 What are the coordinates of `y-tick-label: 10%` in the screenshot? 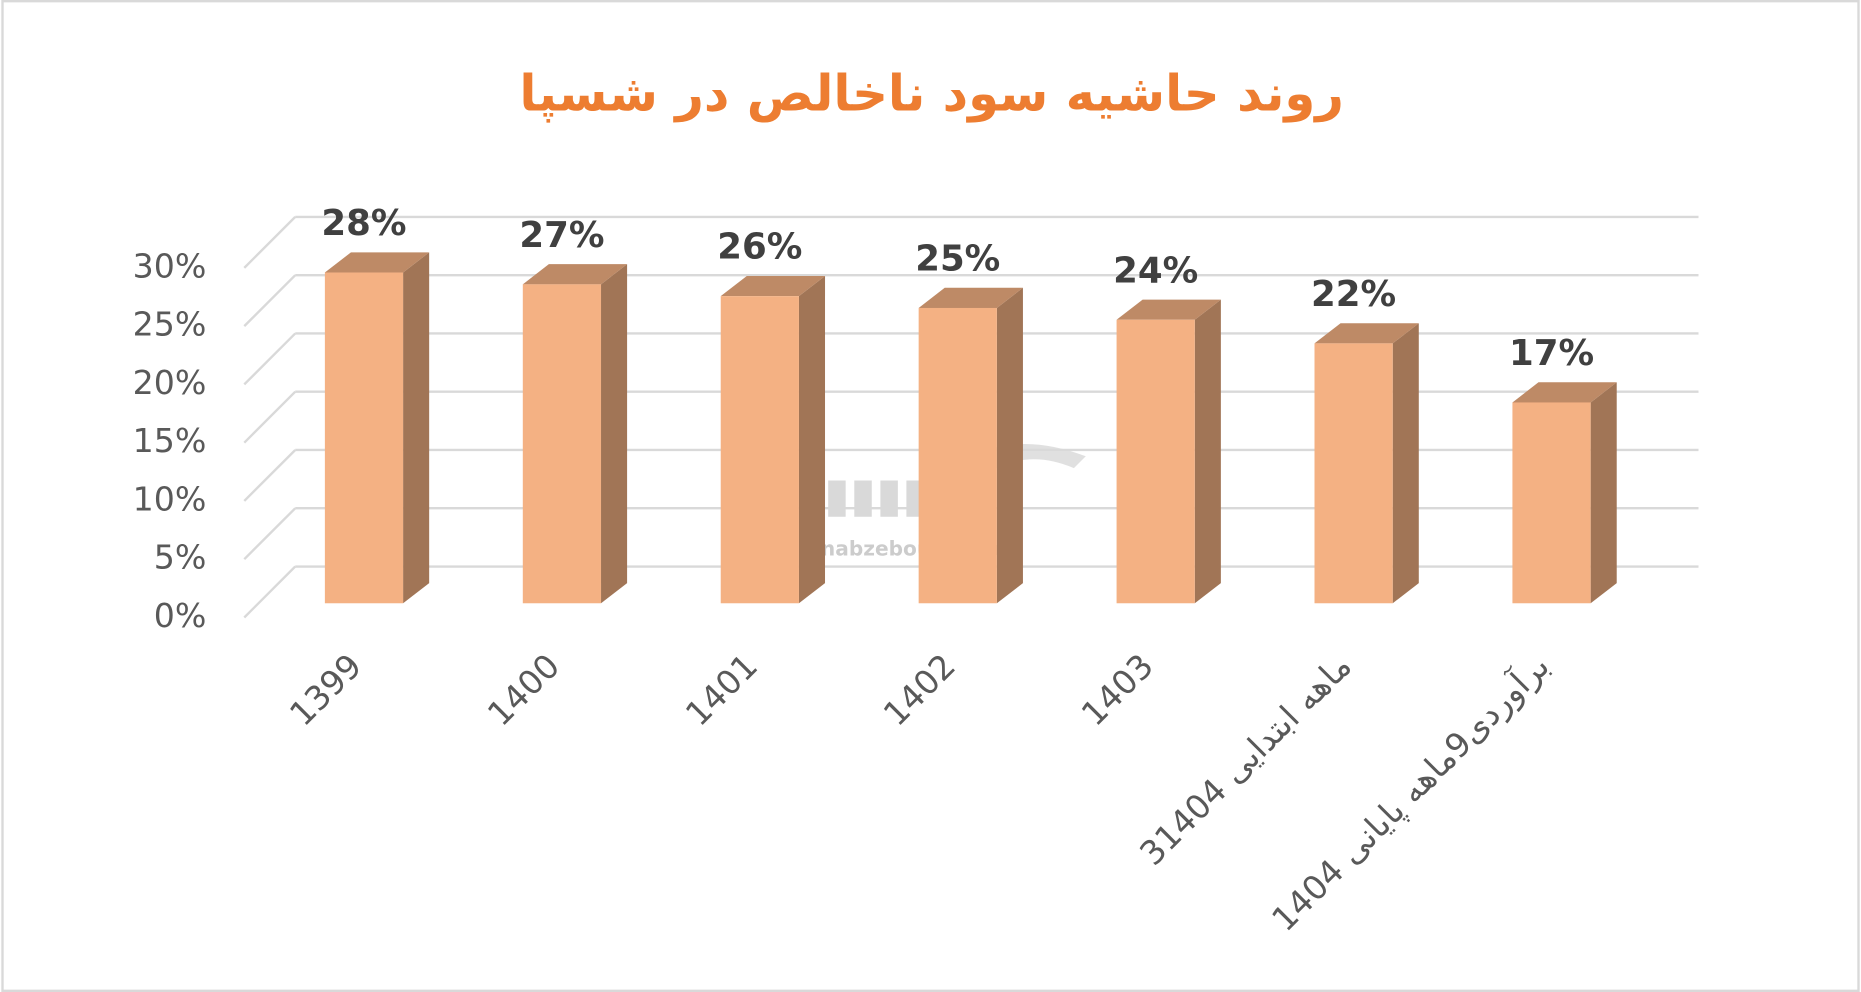 It's located at (170, 498).